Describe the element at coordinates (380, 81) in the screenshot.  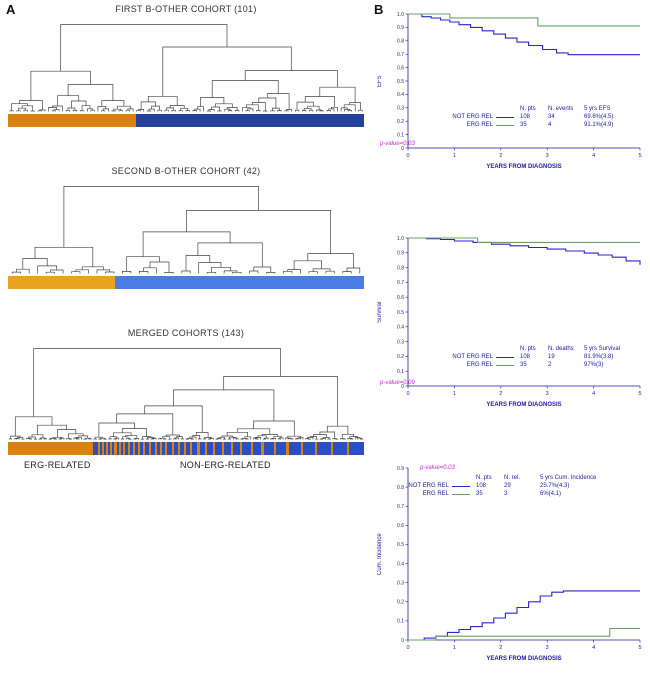
I see `efs-y-axis-label: EFS` at that location.